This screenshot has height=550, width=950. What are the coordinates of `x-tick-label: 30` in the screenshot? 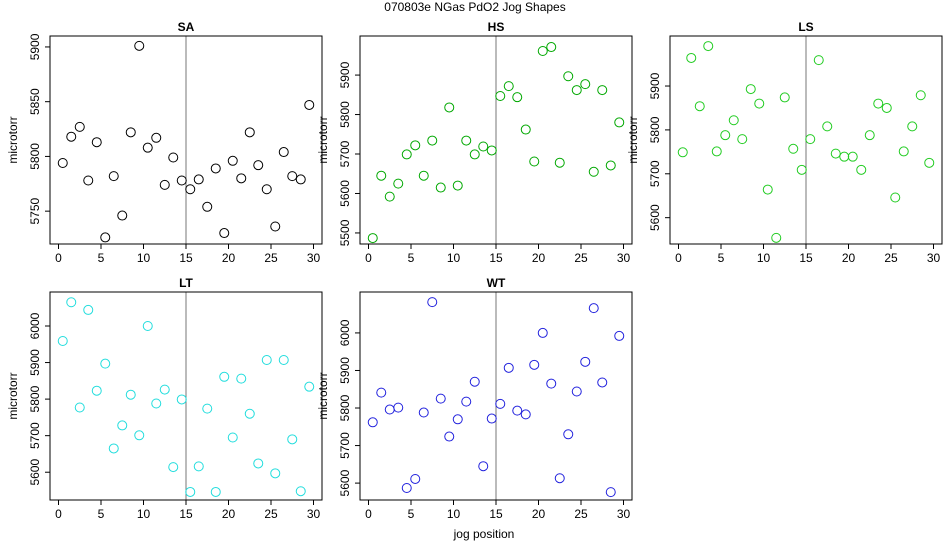 It's located at (624, 258).